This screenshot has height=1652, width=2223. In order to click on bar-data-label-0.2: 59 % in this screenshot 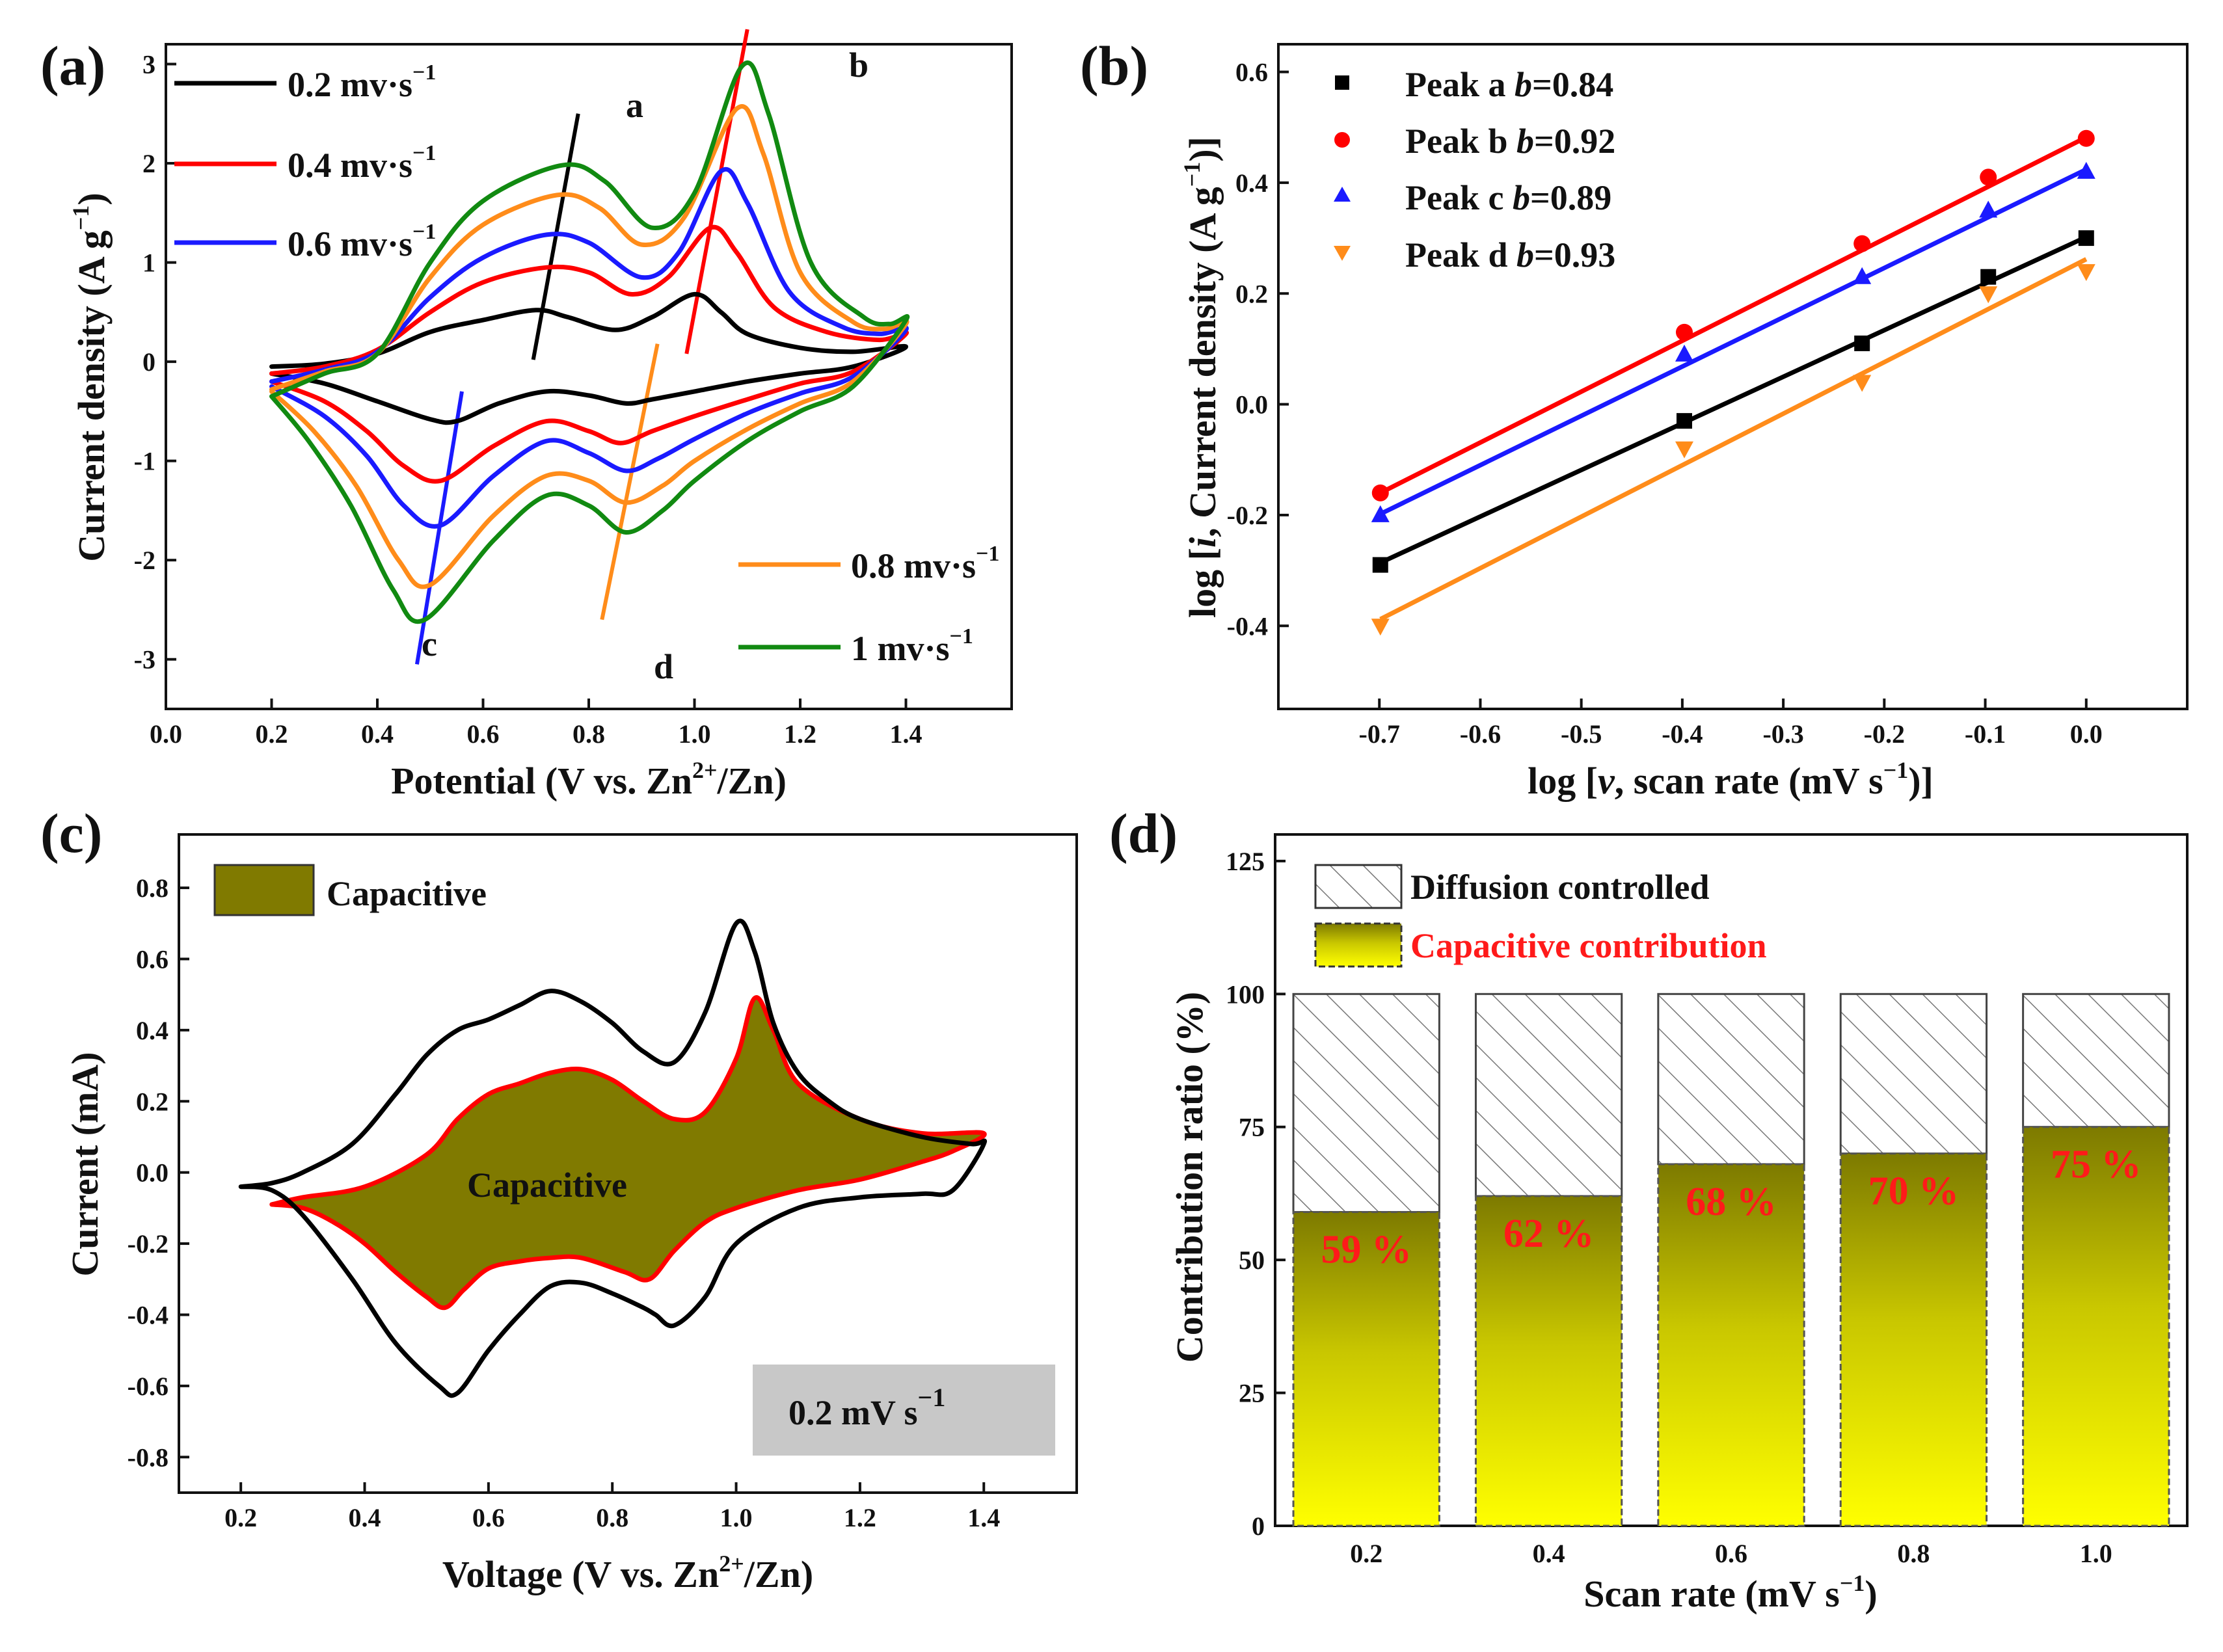, I will do `click(1366, 1250)`.